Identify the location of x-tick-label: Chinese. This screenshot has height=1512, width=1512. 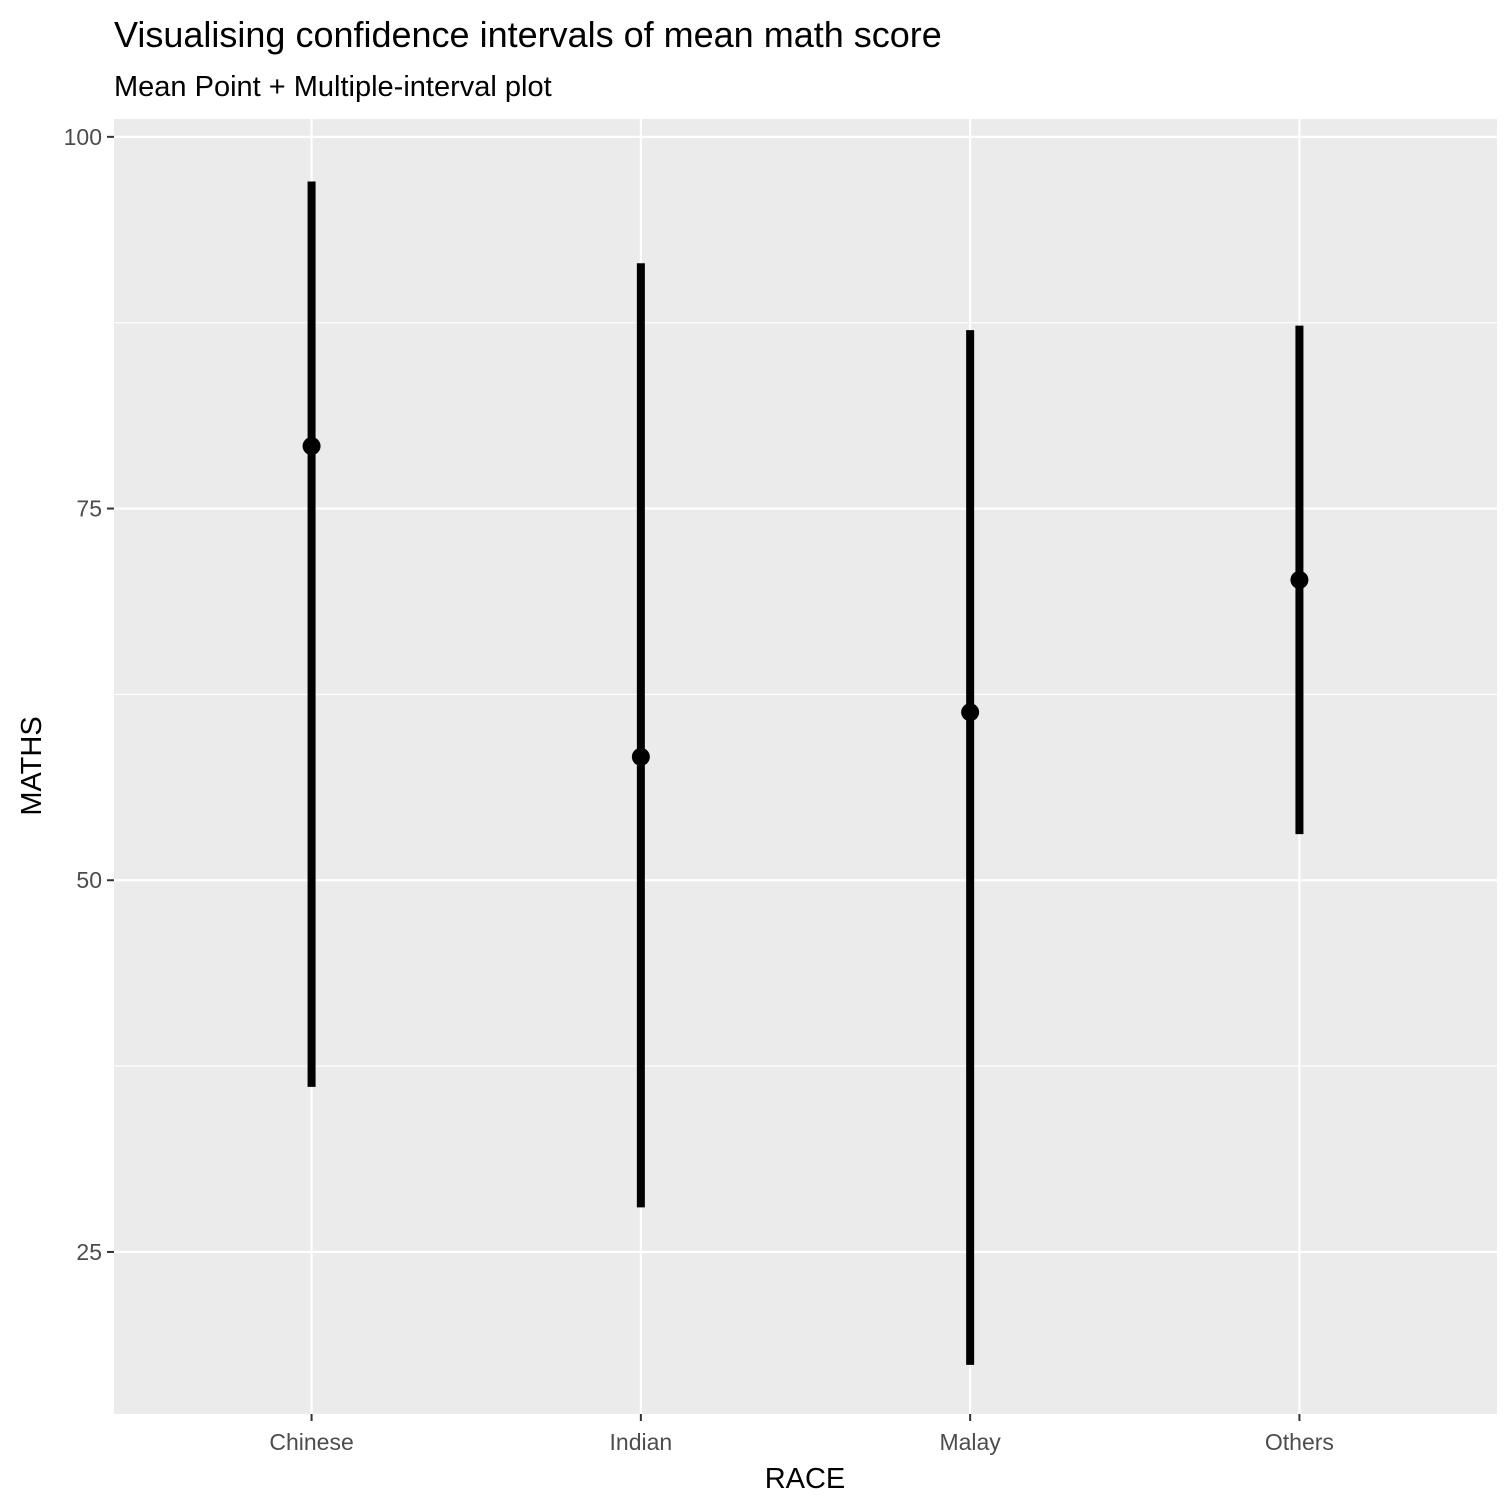
(311, 1442).